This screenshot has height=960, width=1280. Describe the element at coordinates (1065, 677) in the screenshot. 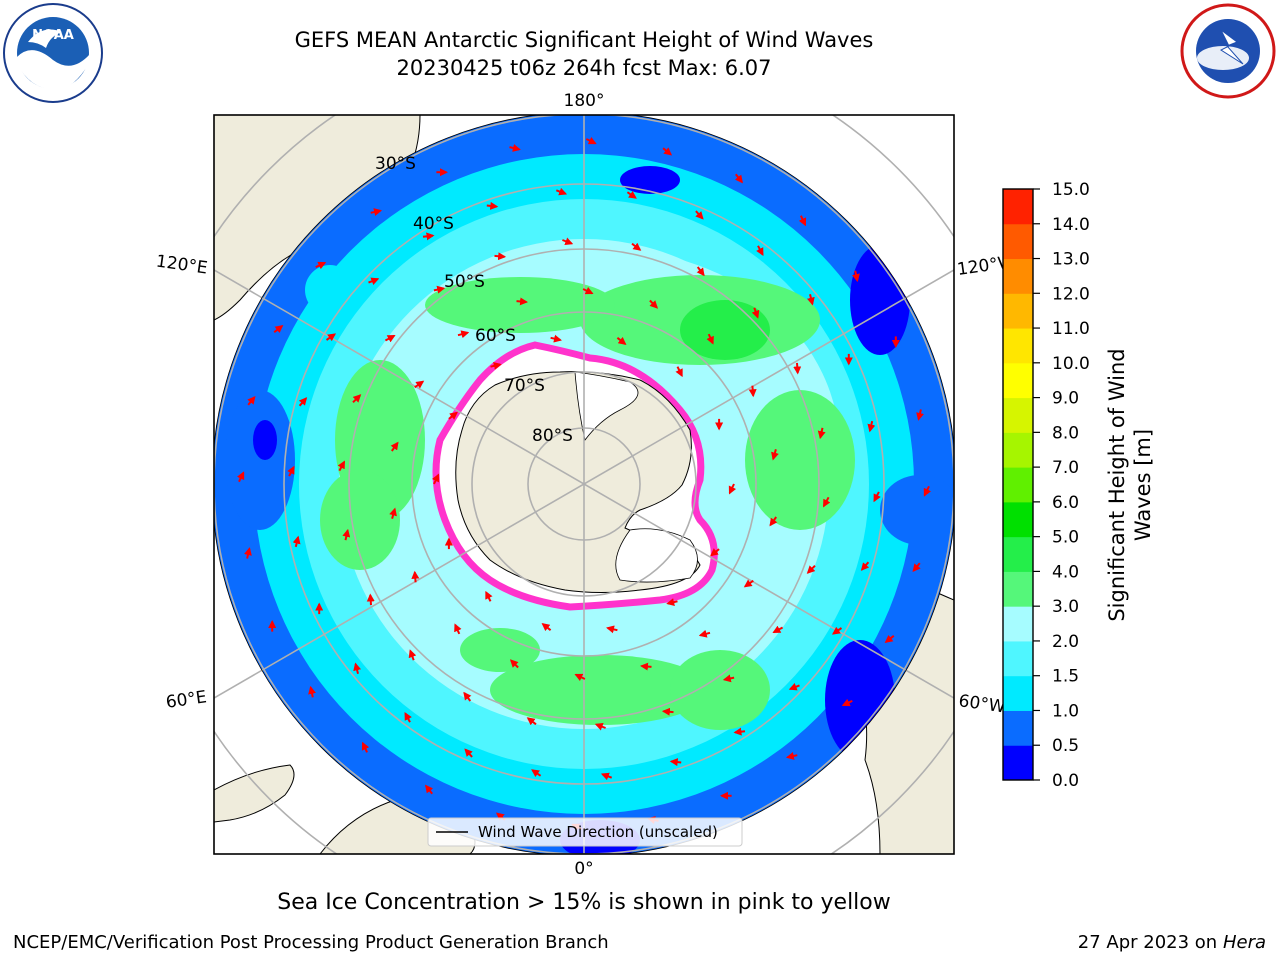

I see `colorbar-tick-label: 1.5` at that location.